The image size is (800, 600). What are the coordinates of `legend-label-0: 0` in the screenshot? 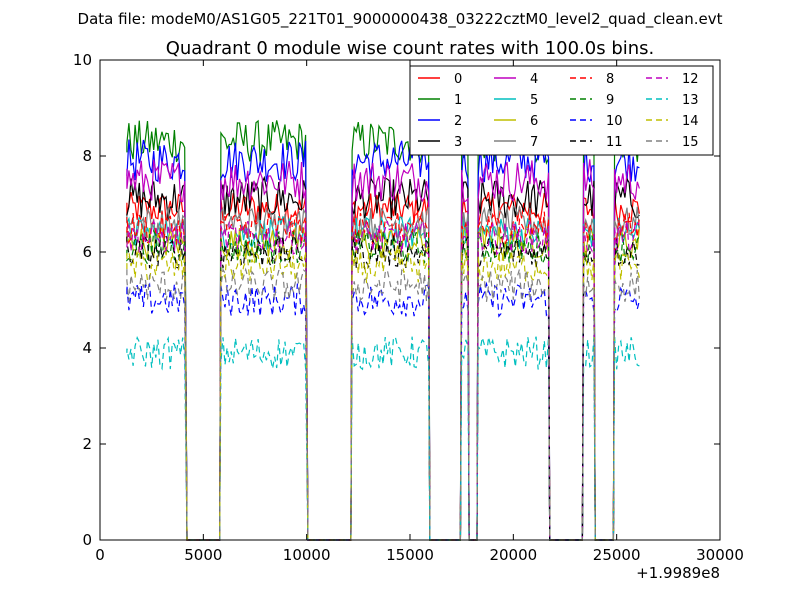 It's located at (458, 79).